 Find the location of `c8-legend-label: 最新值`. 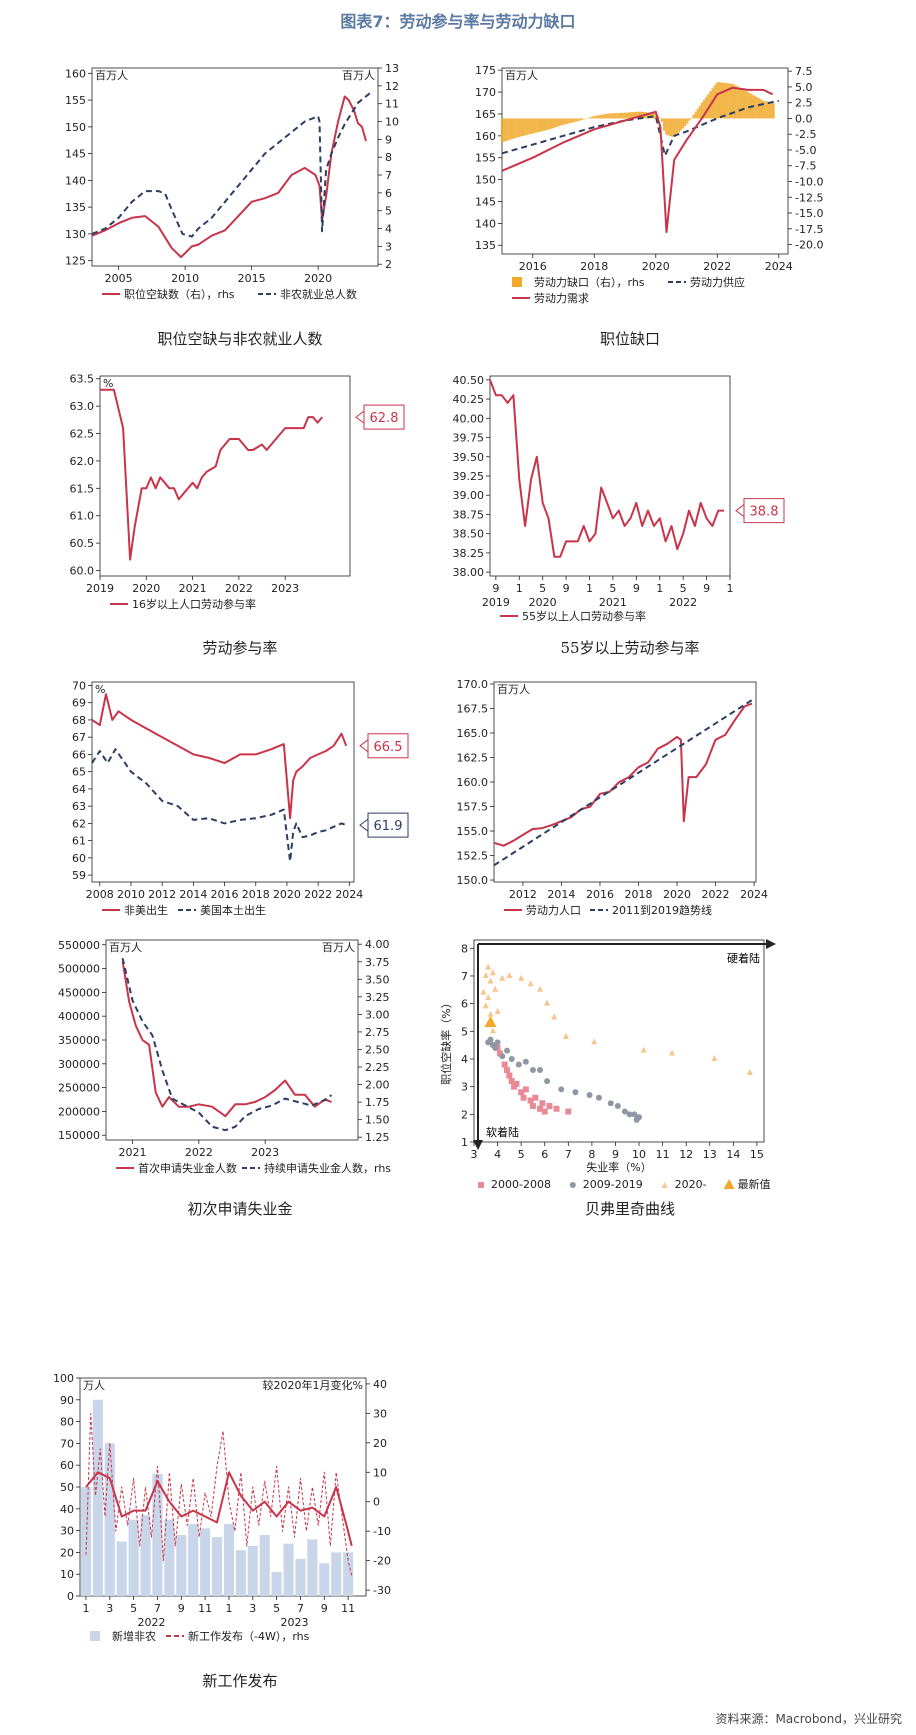

c8-legend-label: 最新值 is located at coordinates (754, 1184).